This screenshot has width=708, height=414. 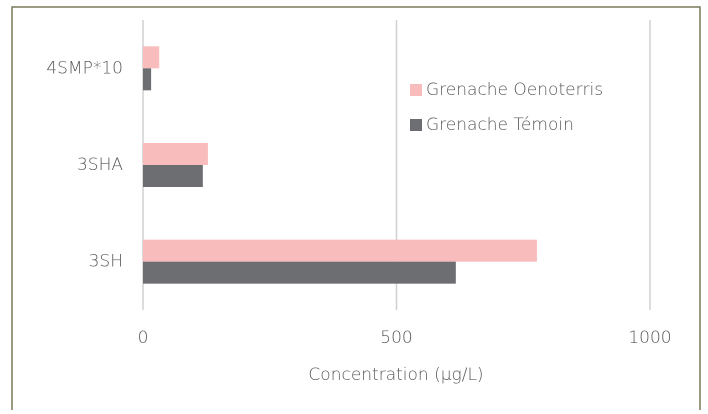 I want to click on y-tick-label: 3SHA, so click(x=100, y=165).